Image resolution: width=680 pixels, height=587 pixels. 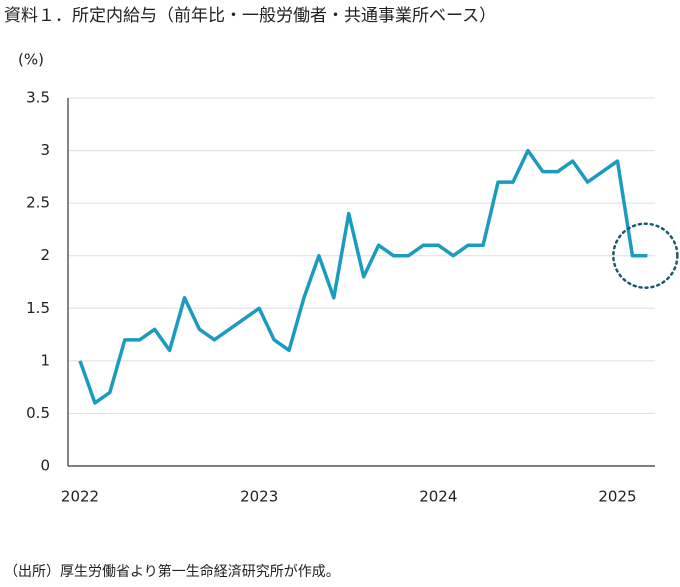 I want to click on y-tick-label: 1.5, so click(x=38, y=308).